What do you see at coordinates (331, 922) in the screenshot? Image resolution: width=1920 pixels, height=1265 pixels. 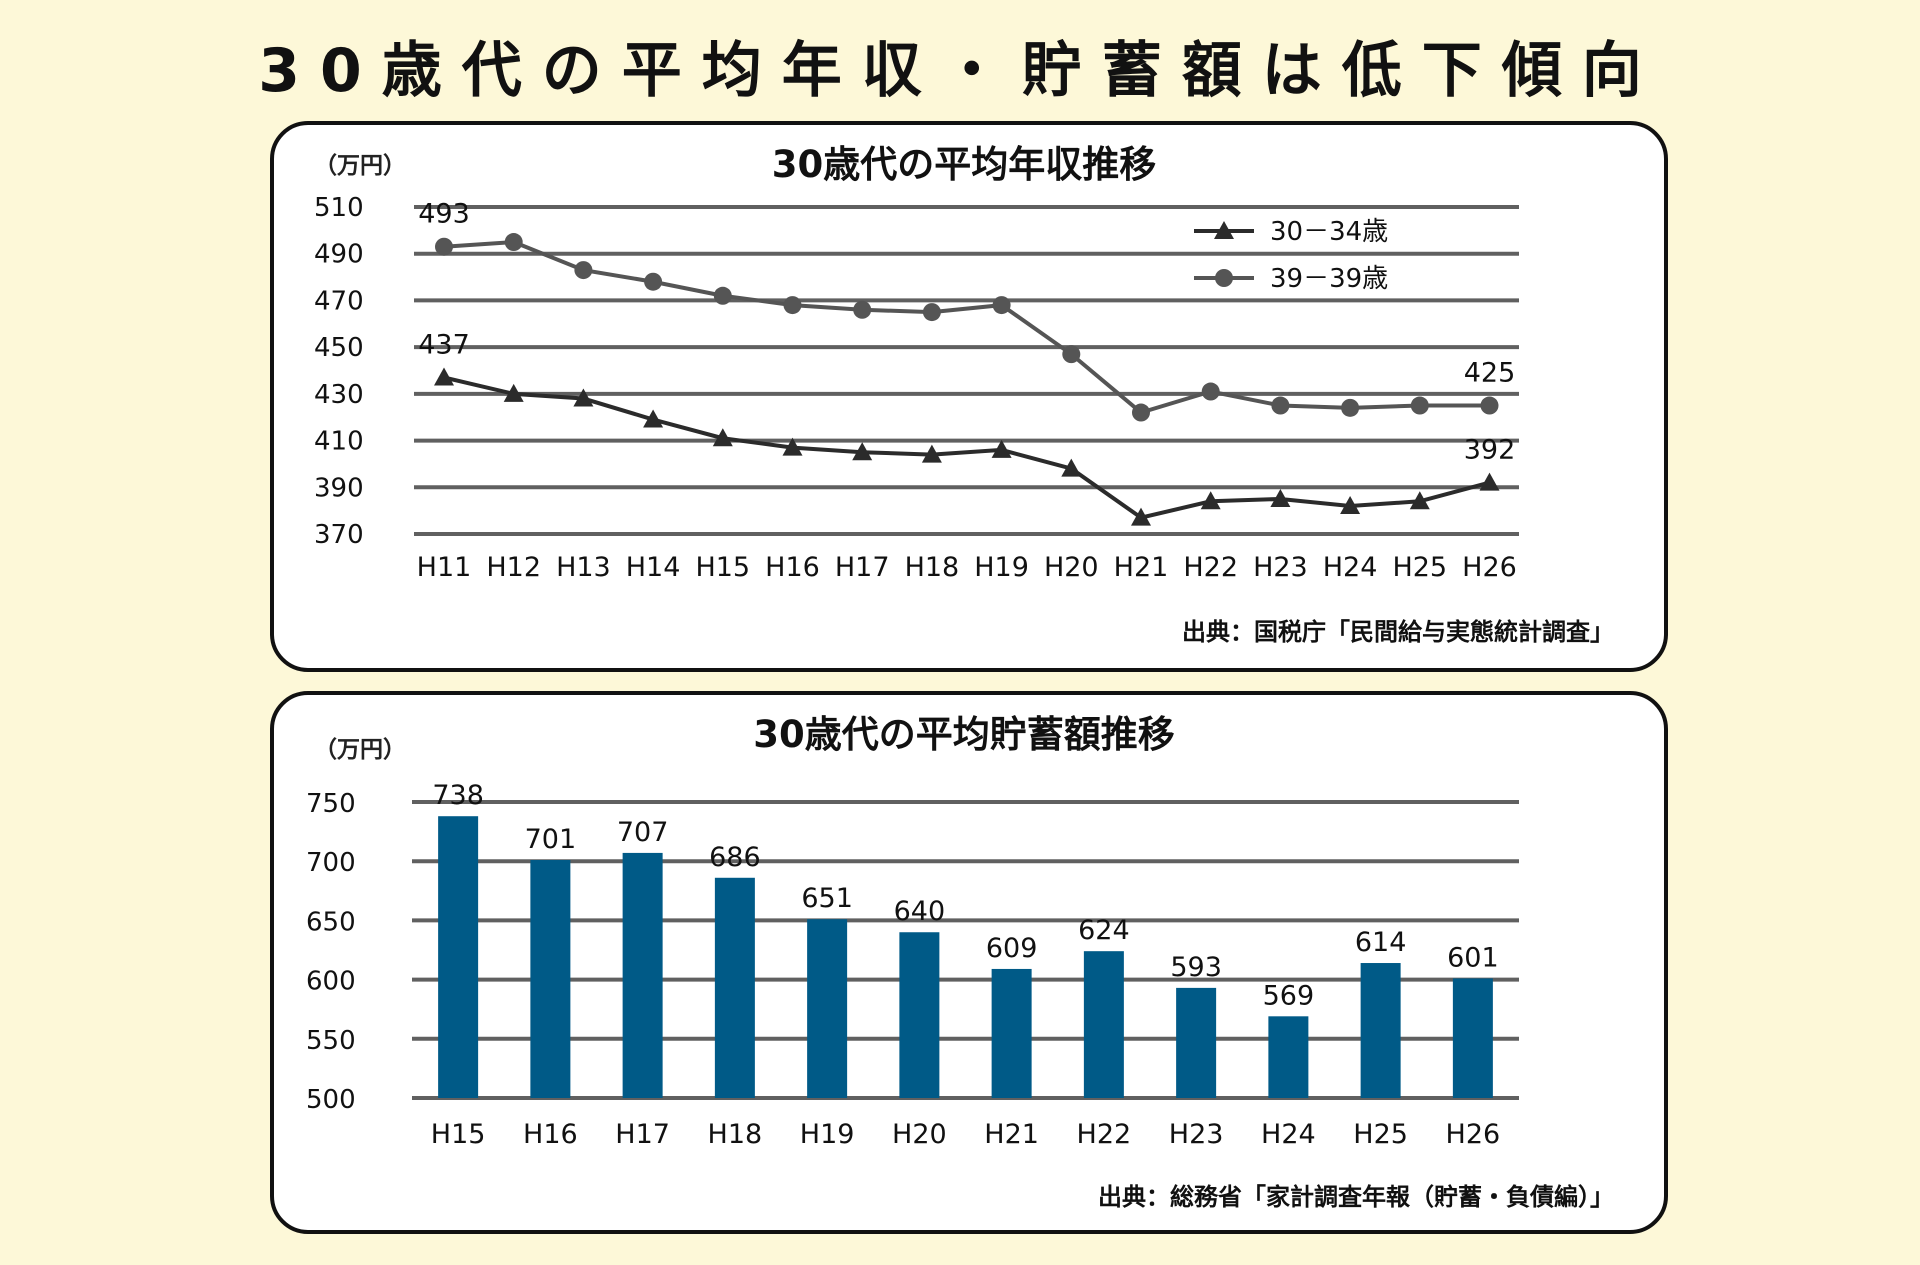 I see `y-tick-label: 650` at bounding box center [331, 922].